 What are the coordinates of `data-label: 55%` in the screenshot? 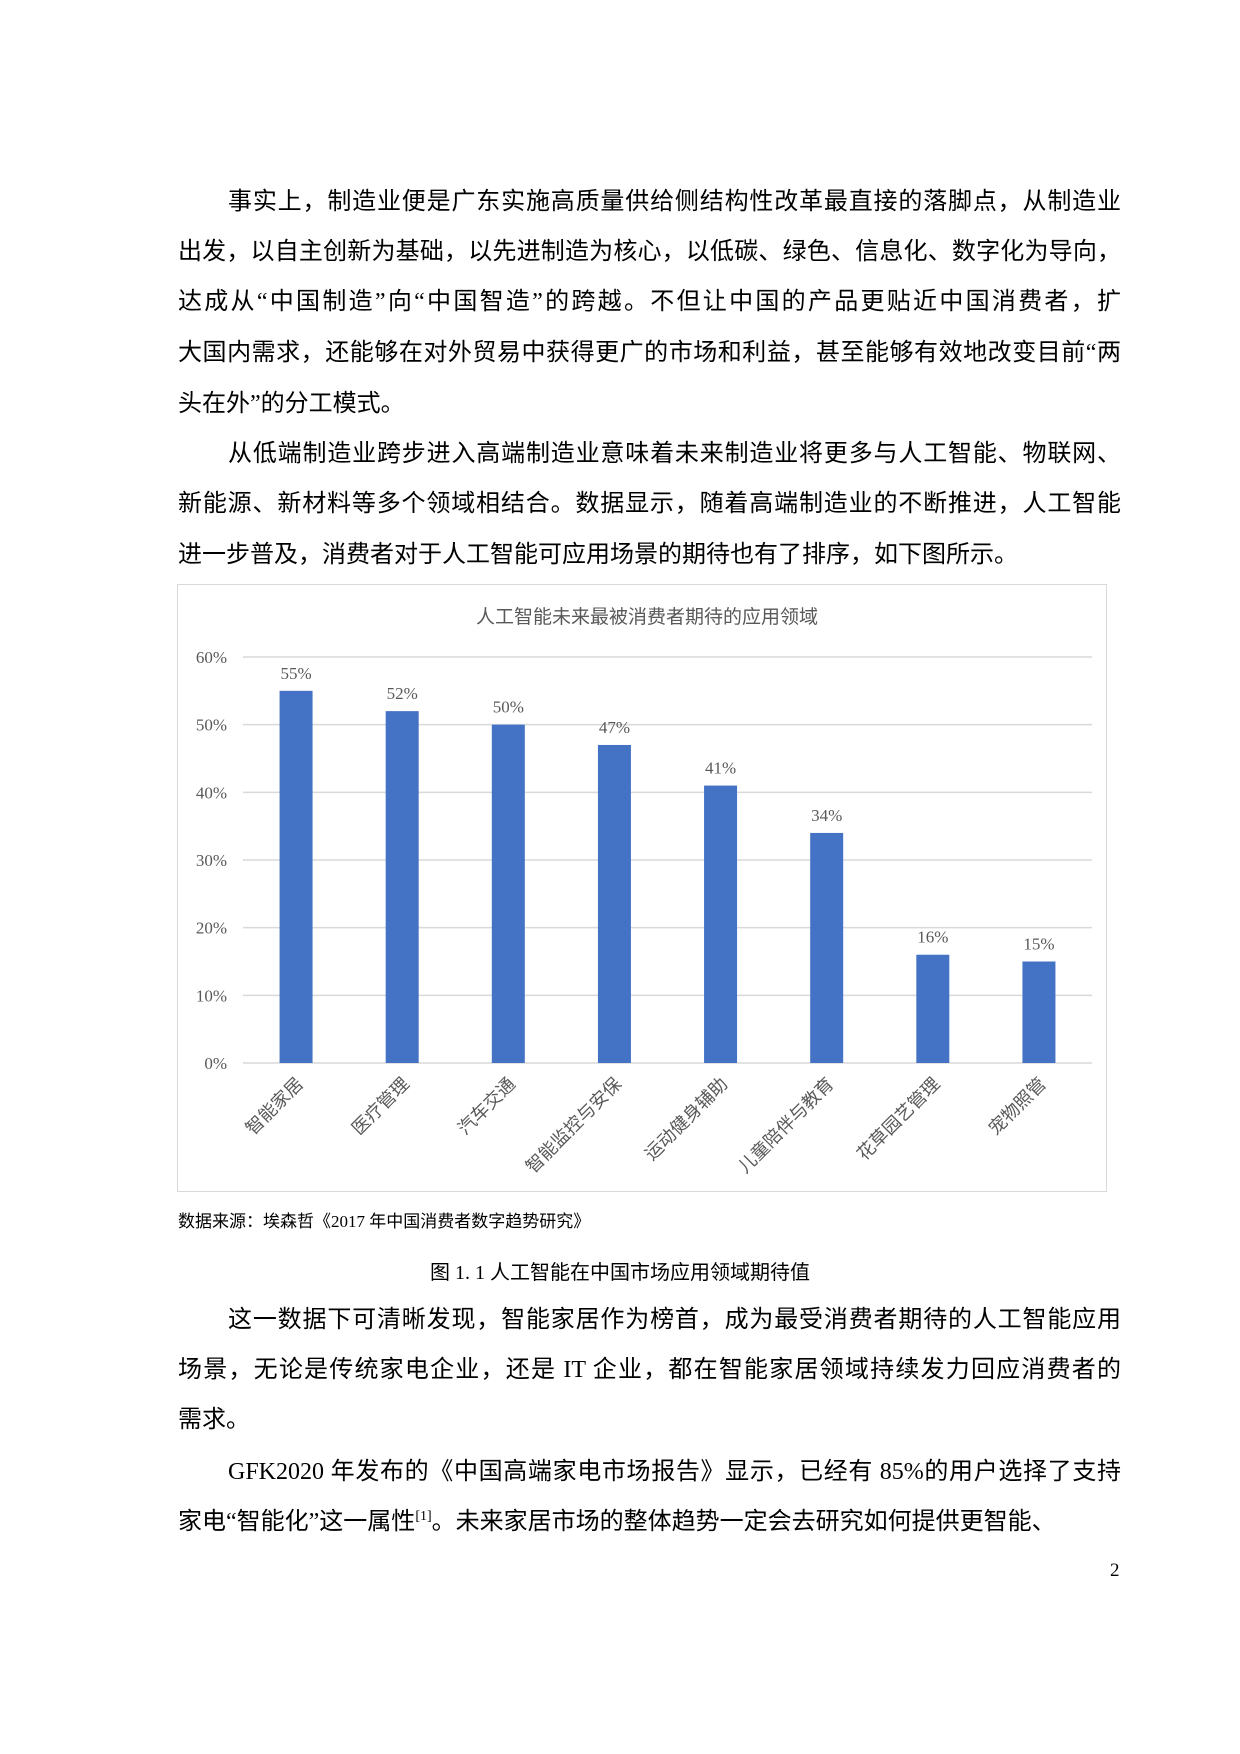 It's located at (295, 673).